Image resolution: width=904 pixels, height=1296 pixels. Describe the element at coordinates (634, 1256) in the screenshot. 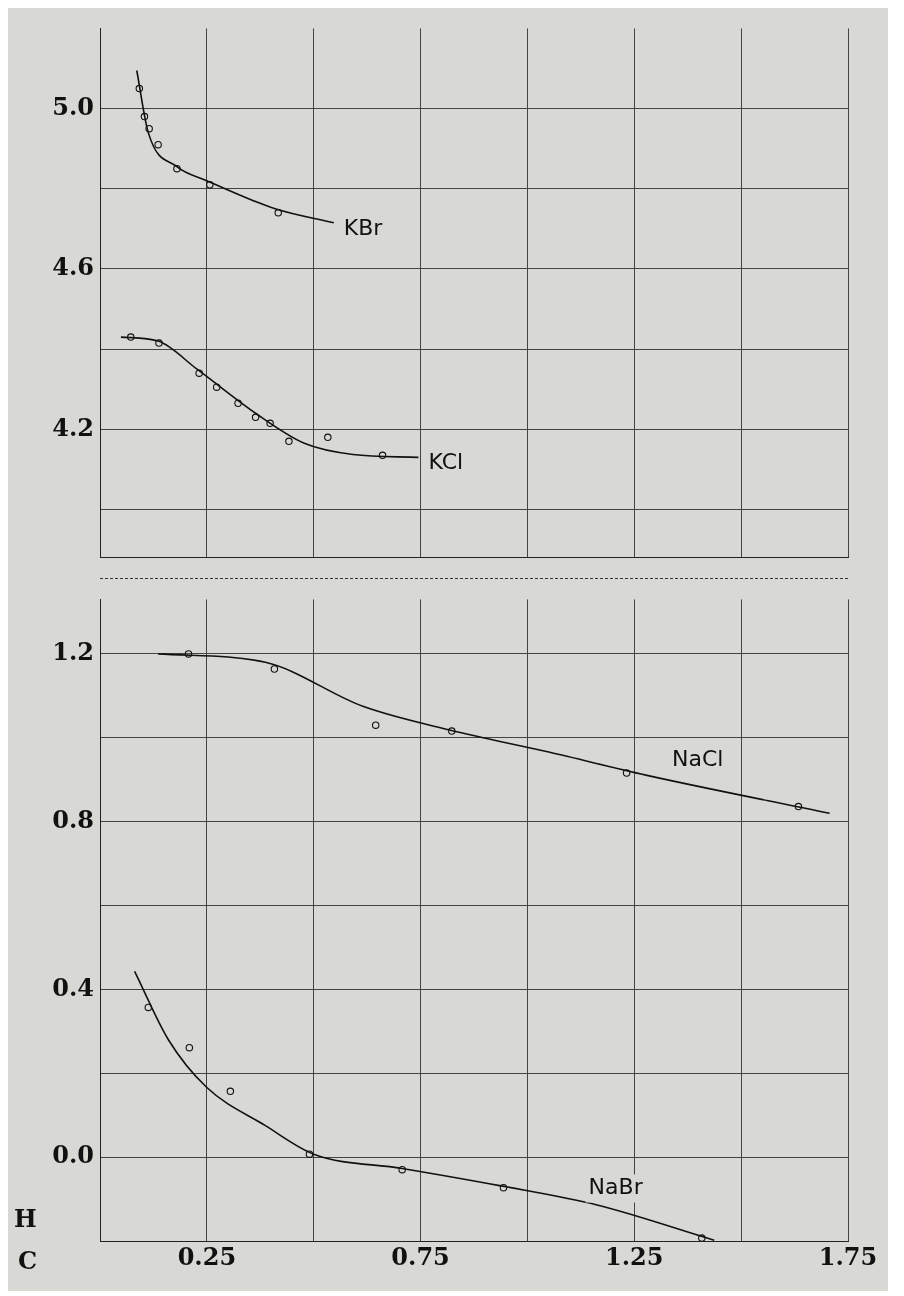

I see `x-tick-label: 1.25` at that location.